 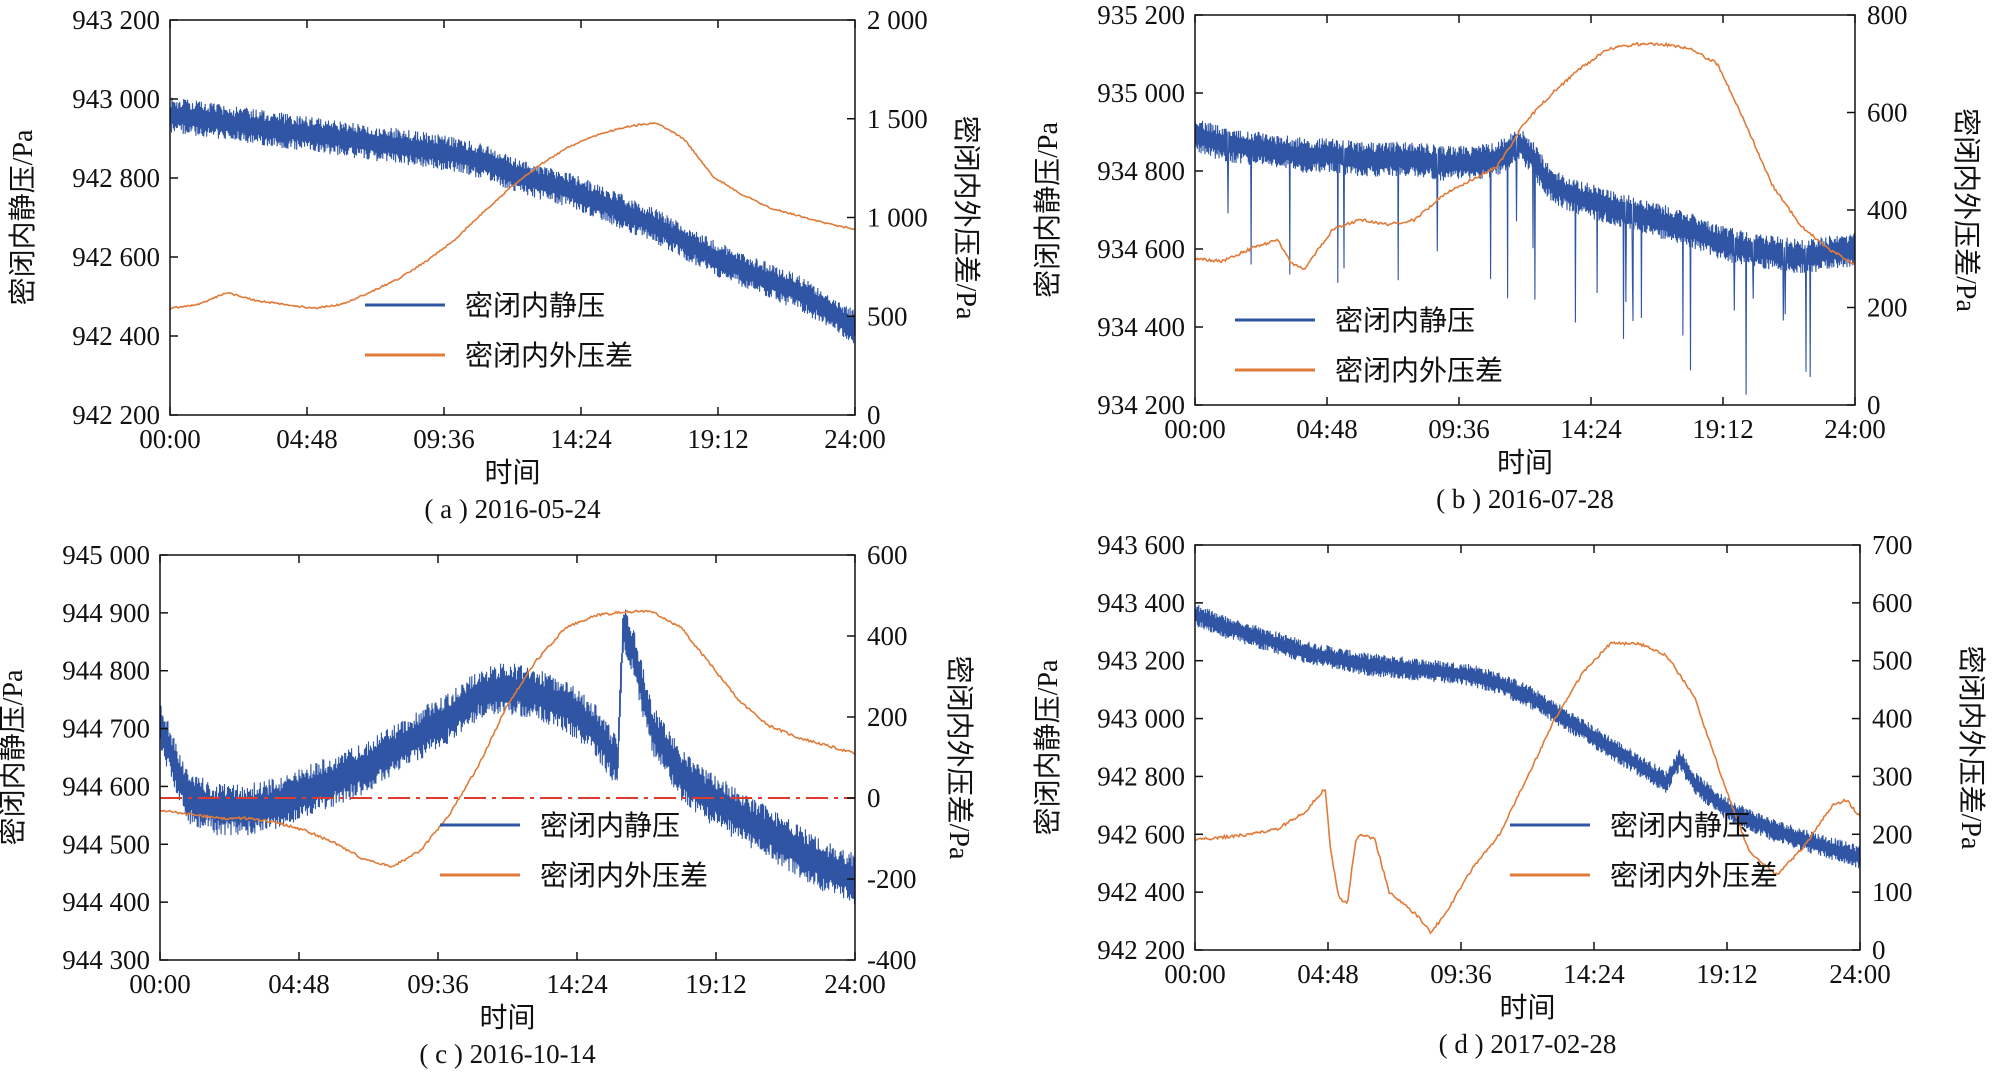 What do you see at coordinates (1528, 1044) in the screenshot?
I see `panel-caption: ( d ) 2017-02-28` at bounding box center [1528, 1044].